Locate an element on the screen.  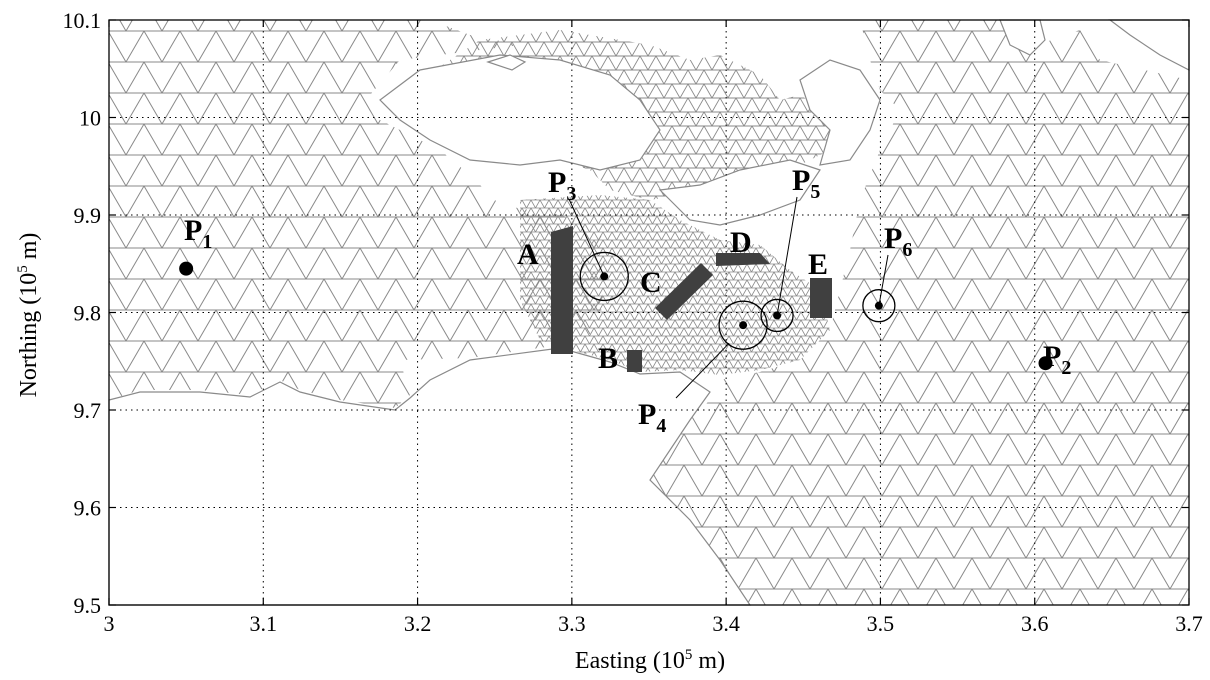
point-ring-p6 is located at coordinates (879, 306).